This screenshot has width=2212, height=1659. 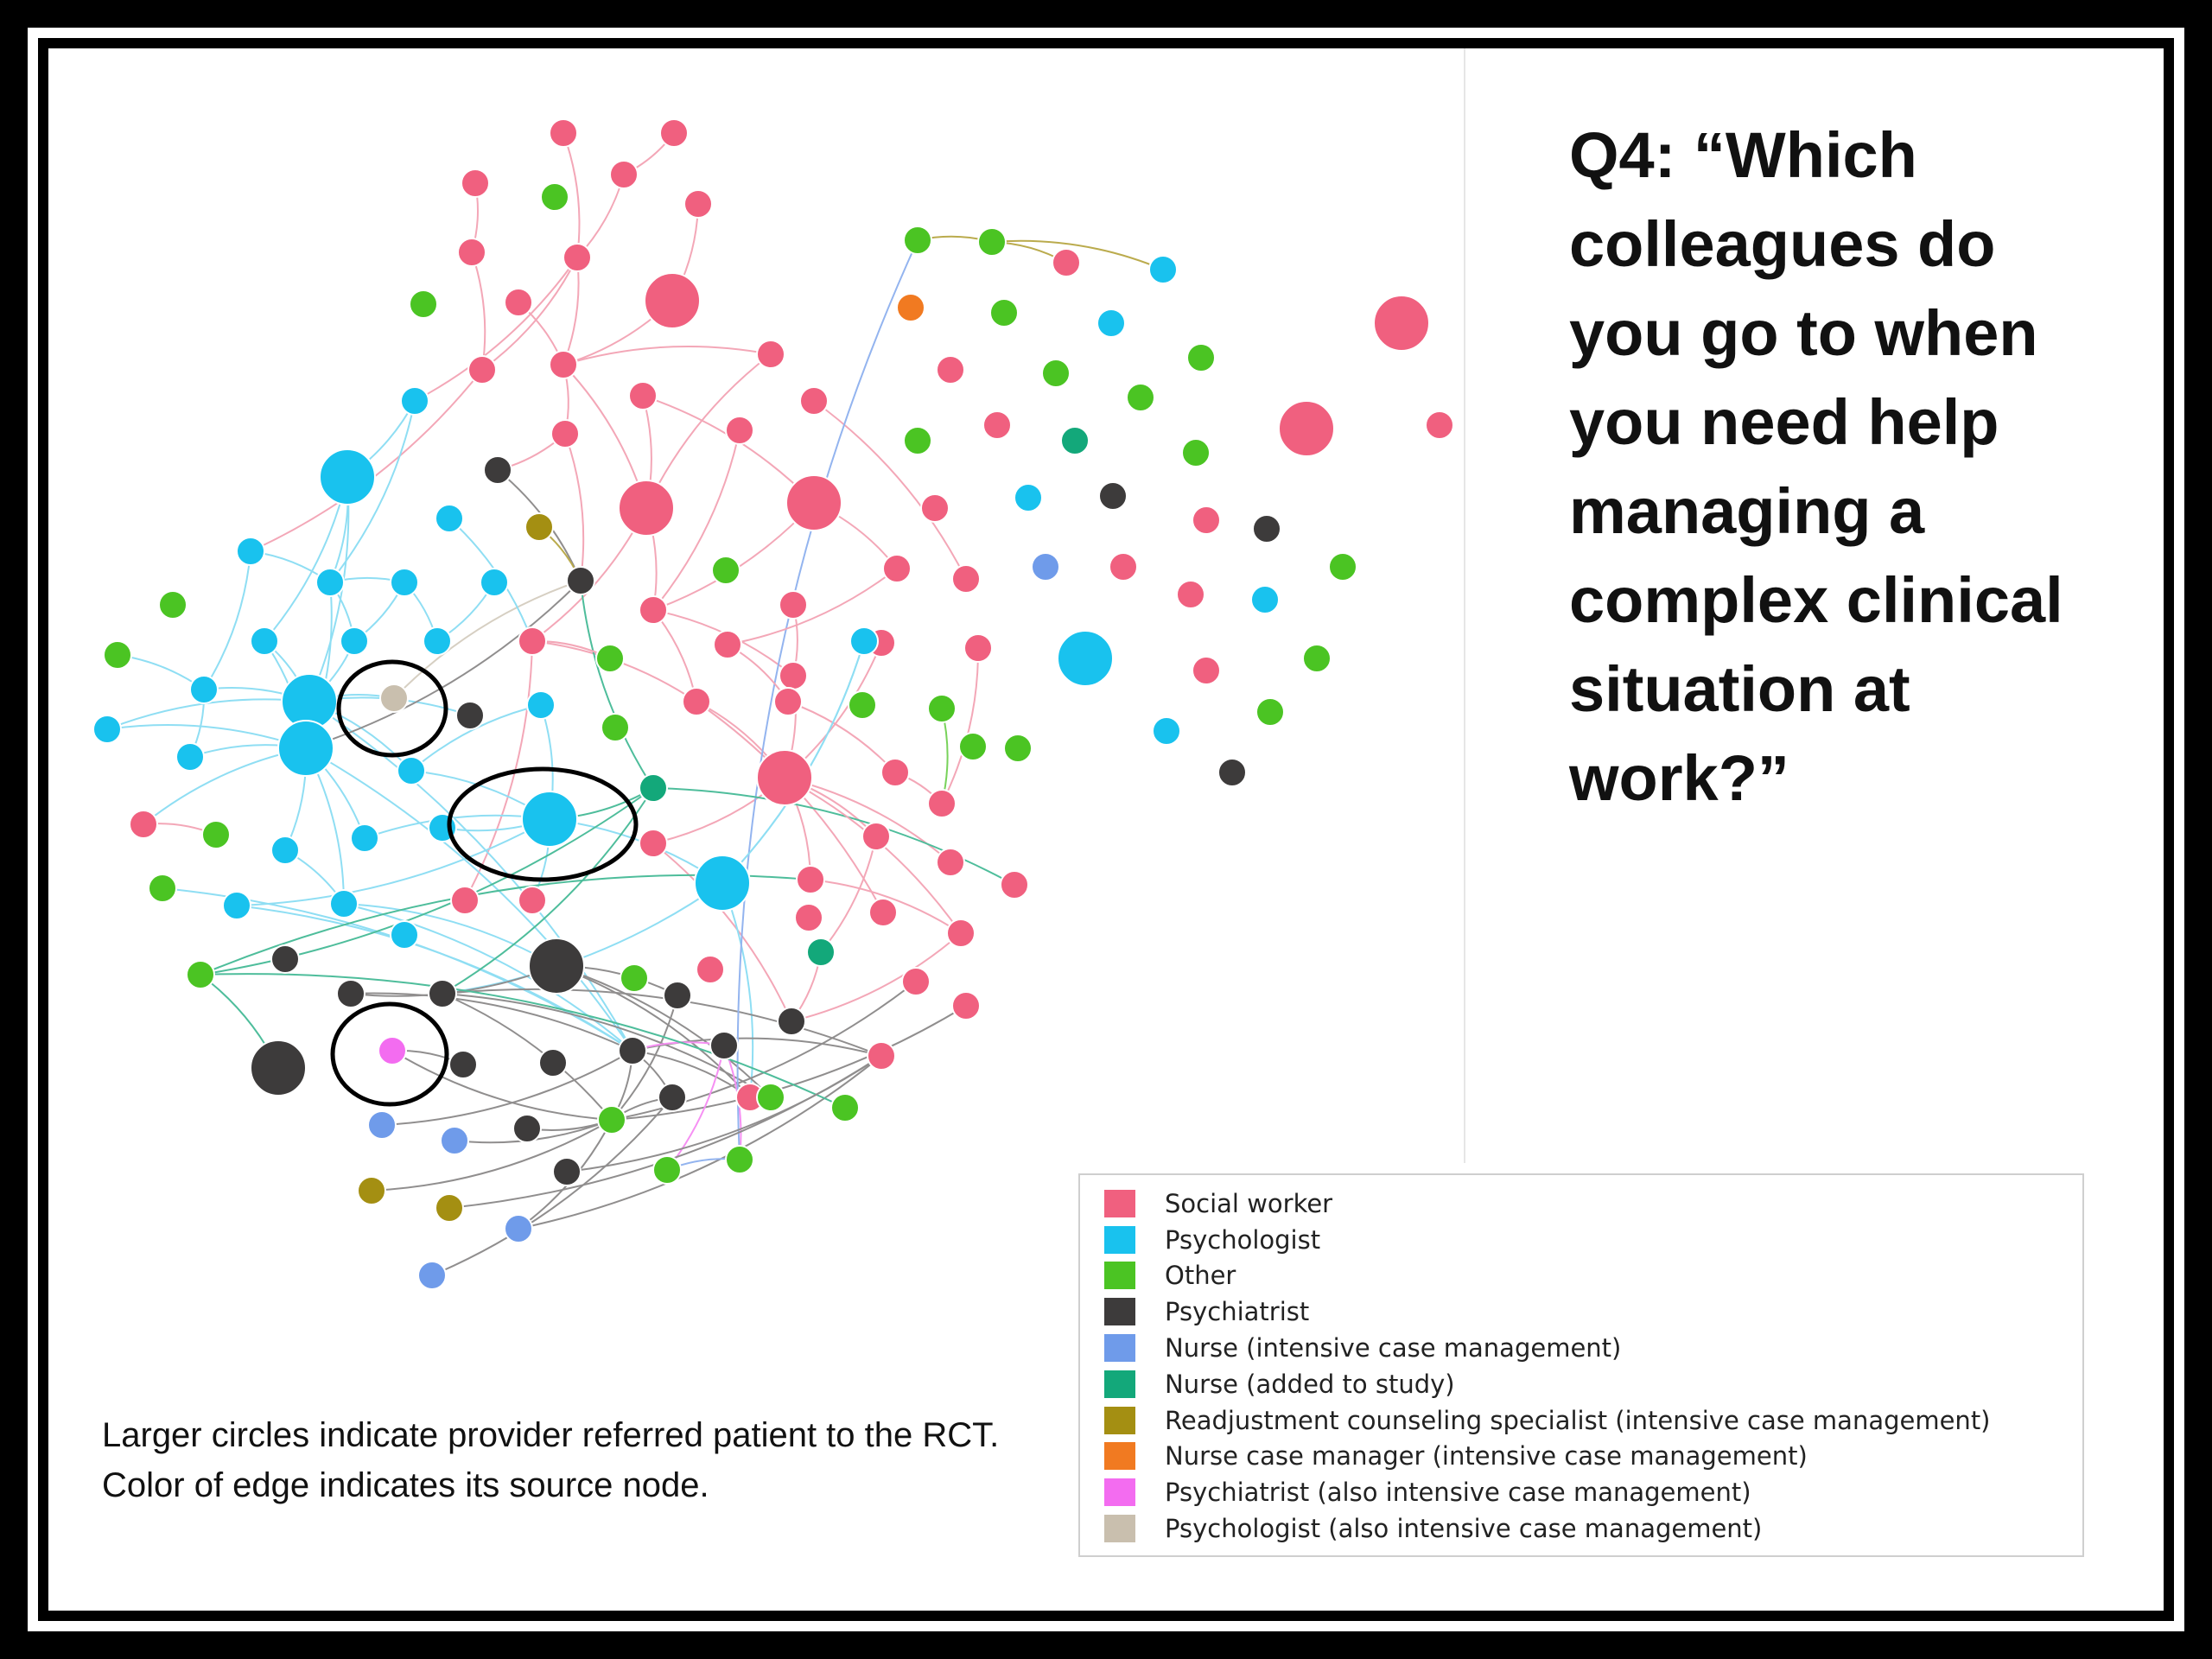 What do you see at coordinates (392, 708) in the screenshot?
I see `highlight-ring-psychologist-icm` at bounding box center [392, 708].